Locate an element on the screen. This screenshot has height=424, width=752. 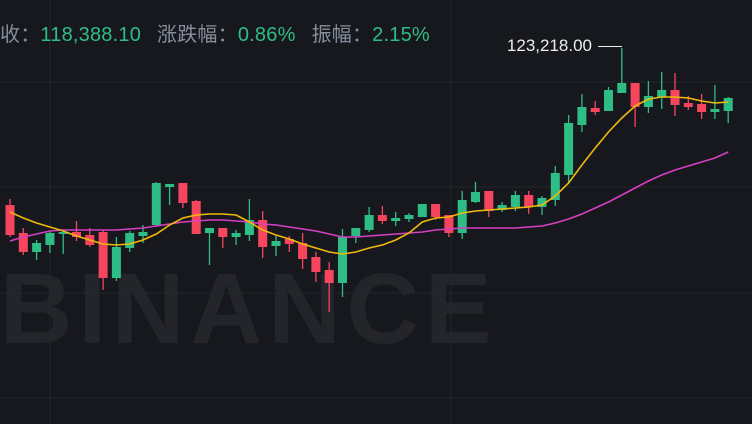
ohlc-header: 收：118,388.10 涨跌幅：0.86% 振幅：2.15% is located at coordinates (223, 32).